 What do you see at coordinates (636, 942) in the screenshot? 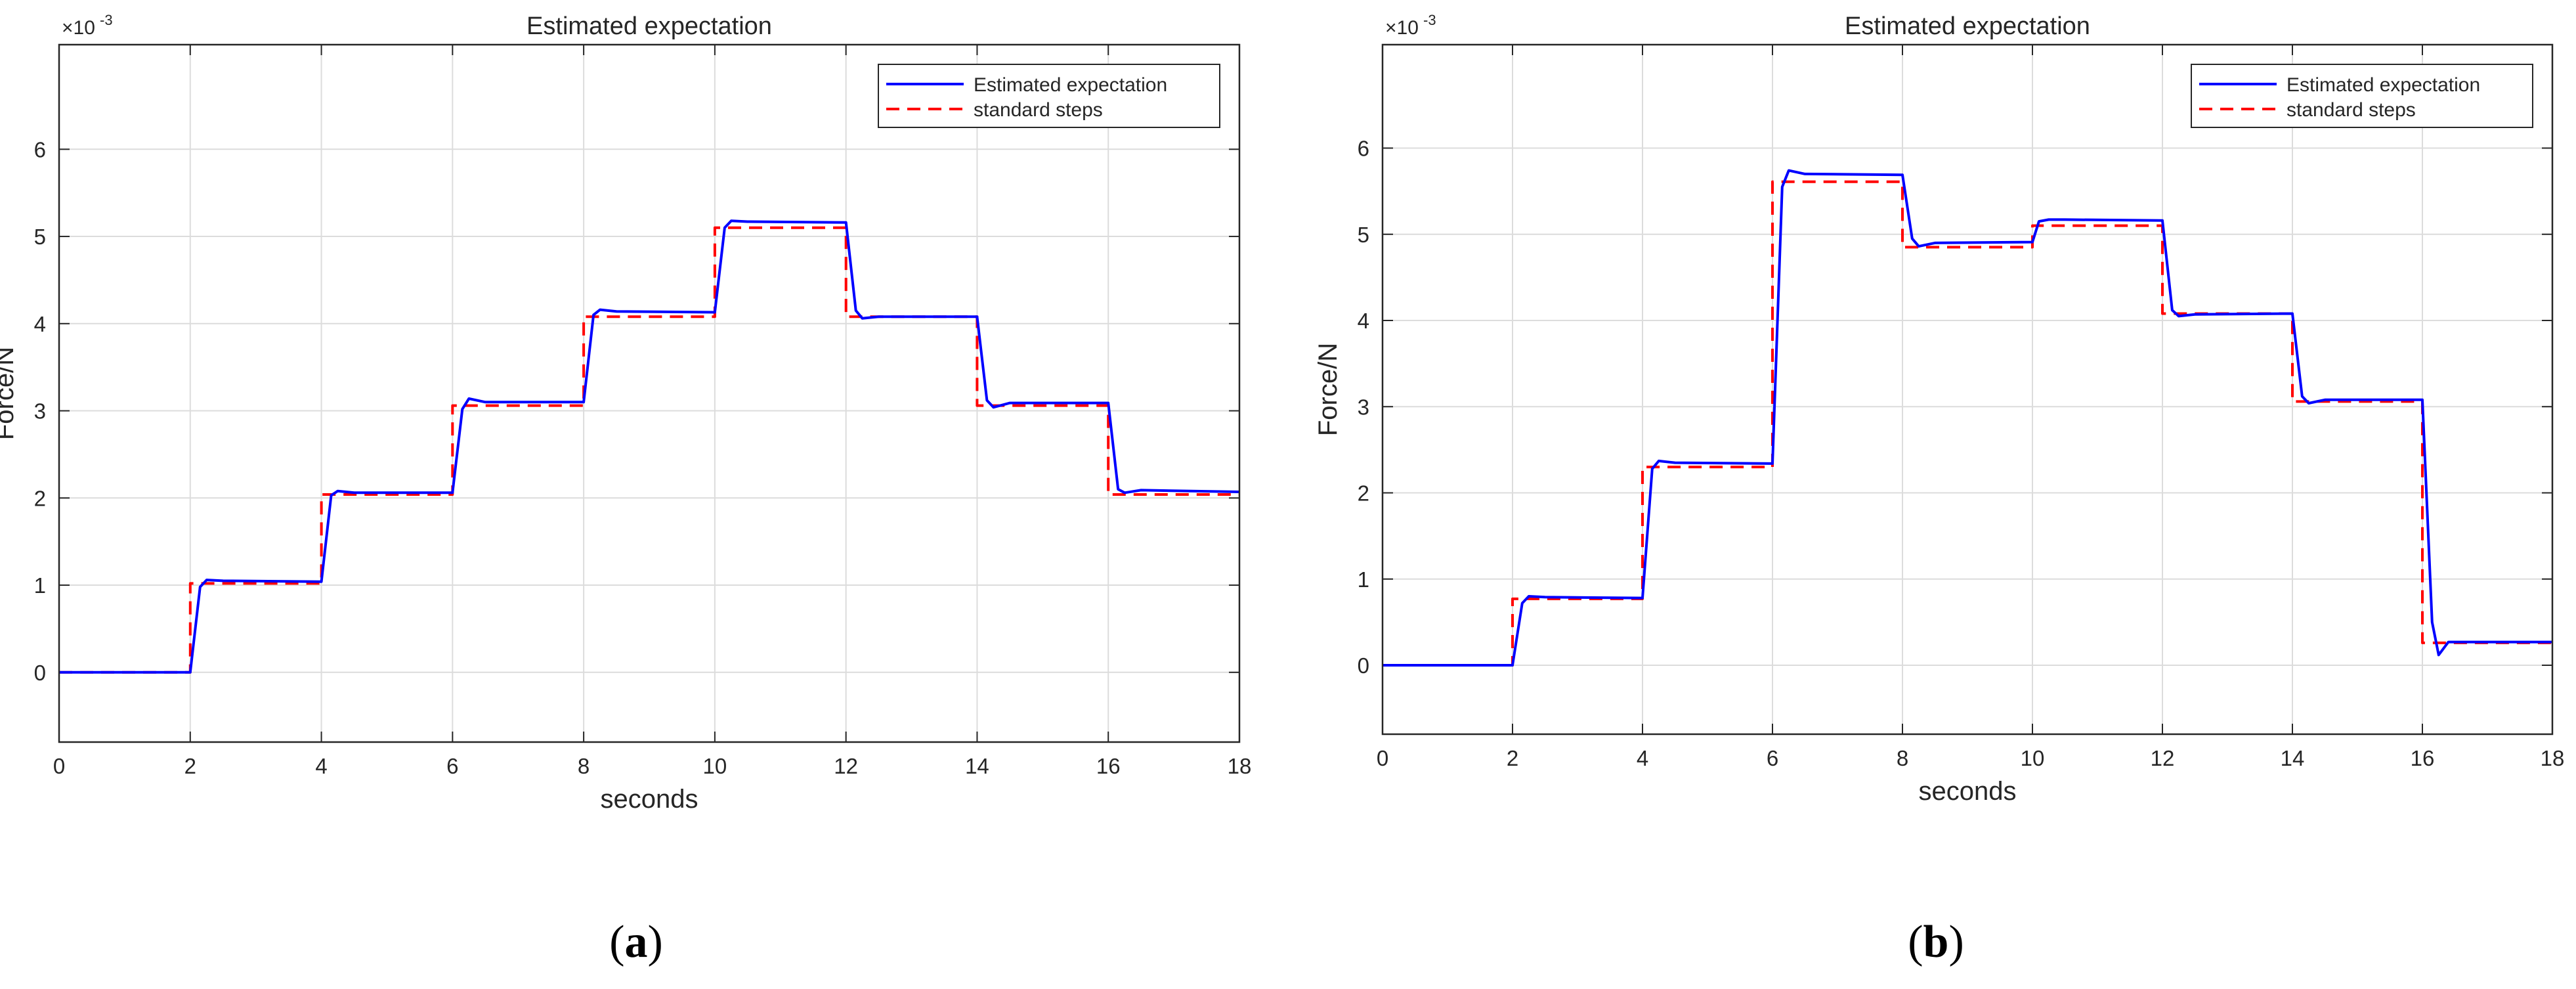
I see `panel-a-caption: (a)` at bounding box center [636, 942].